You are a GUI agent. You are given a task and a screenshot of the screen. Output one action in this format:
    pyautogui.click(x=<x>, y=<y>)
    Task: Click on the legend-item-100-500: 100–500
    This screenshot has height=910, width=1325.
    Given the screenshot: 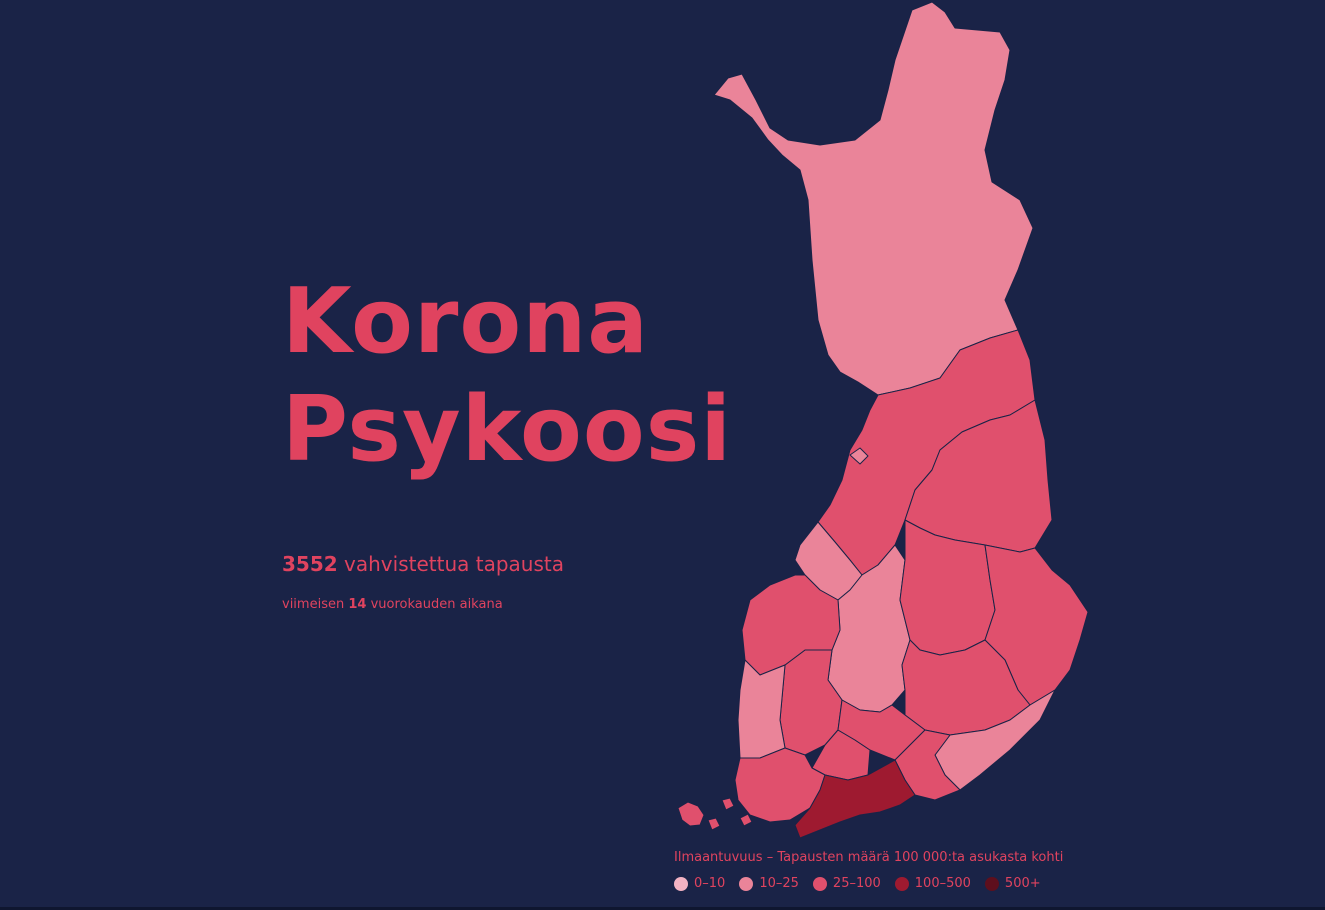 What is the action you would take?
    pyautogui.click(x=932, y=884)
    